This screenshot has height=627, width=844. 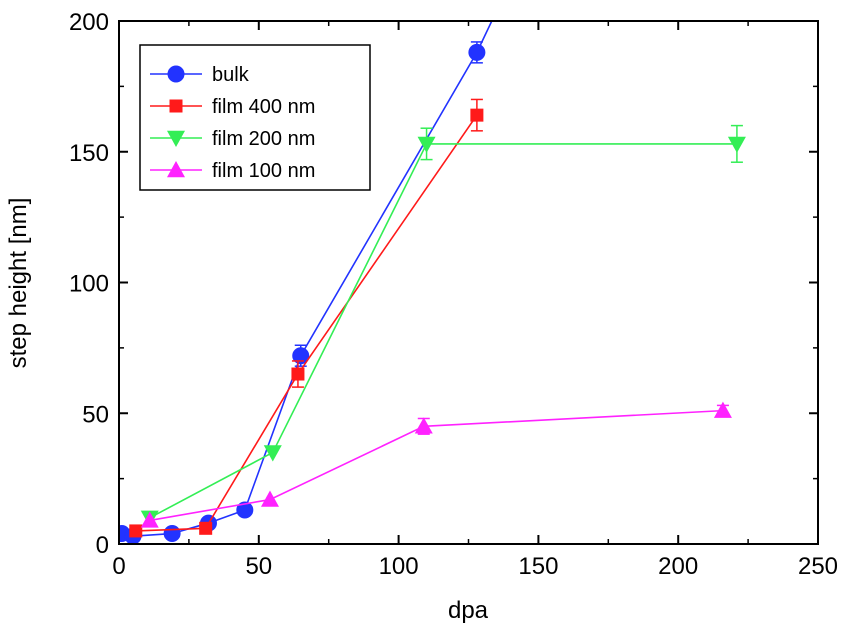 What do you see at coordinates (258, 566) in the screenshot?
I see `x-tick-label: 50` at bounding box center [258, 566].